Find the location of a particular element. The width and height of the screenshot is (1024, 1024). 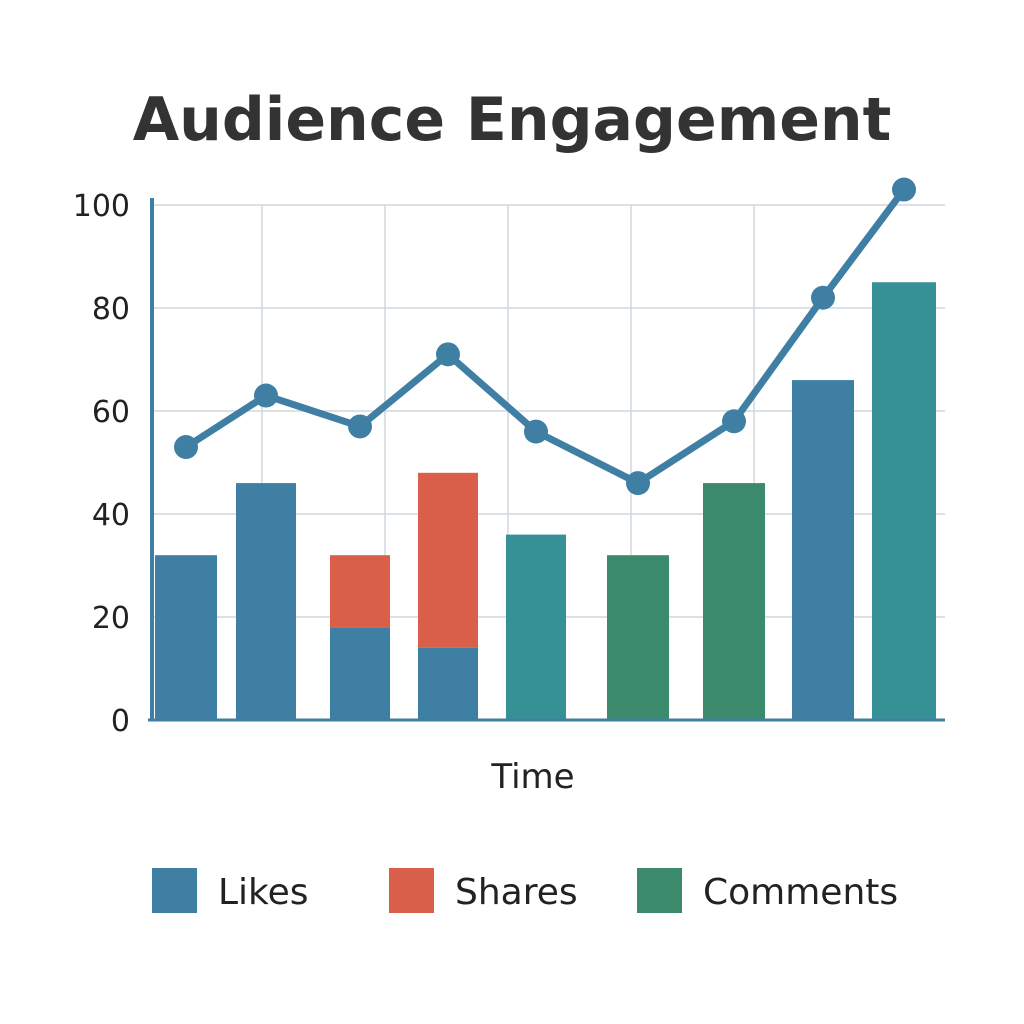

y-tick-label-100: 100 is located at coordinates (101, 206).